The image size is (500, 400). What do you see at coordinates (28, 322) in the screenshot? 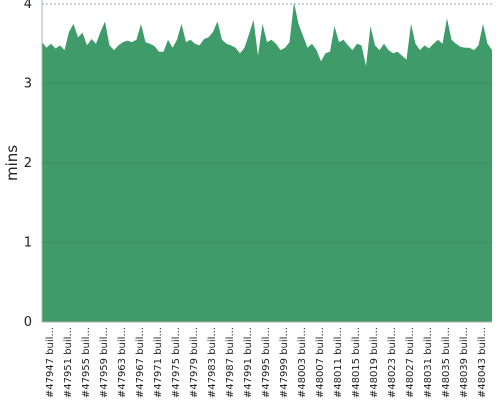
I see `y-tick-label: 0` at bounding box center [28, 322].